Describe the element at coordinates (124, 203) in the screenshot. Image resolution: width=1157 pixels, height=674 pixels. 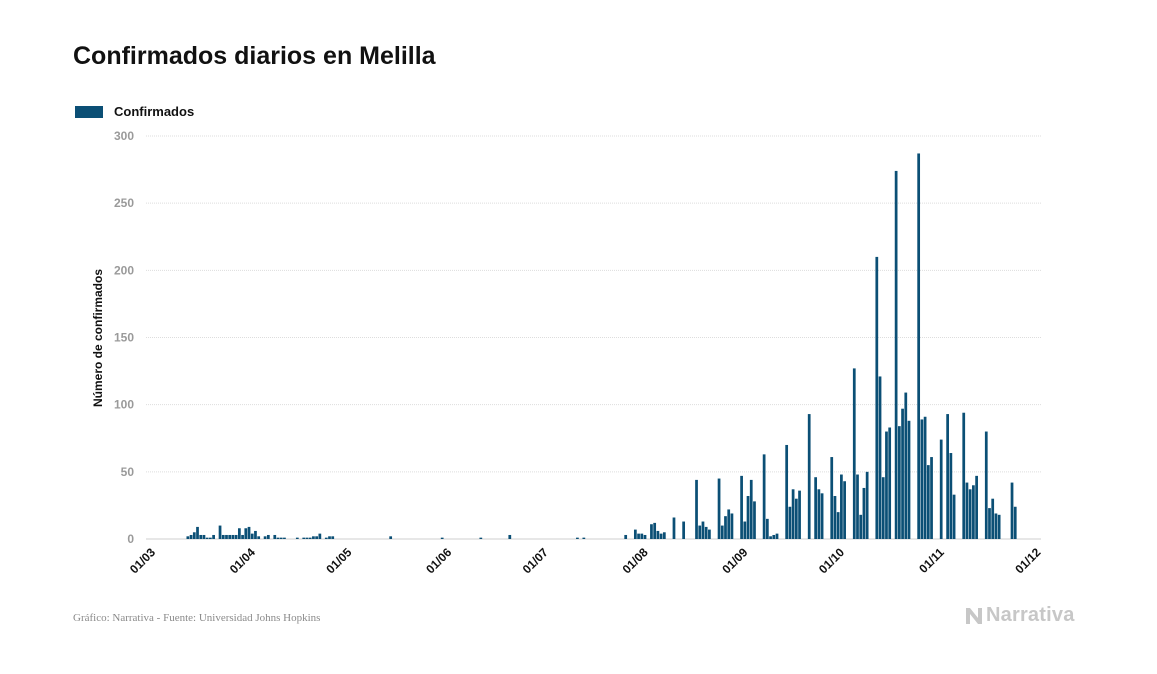
I see `y-tick-label: 250` at that location.